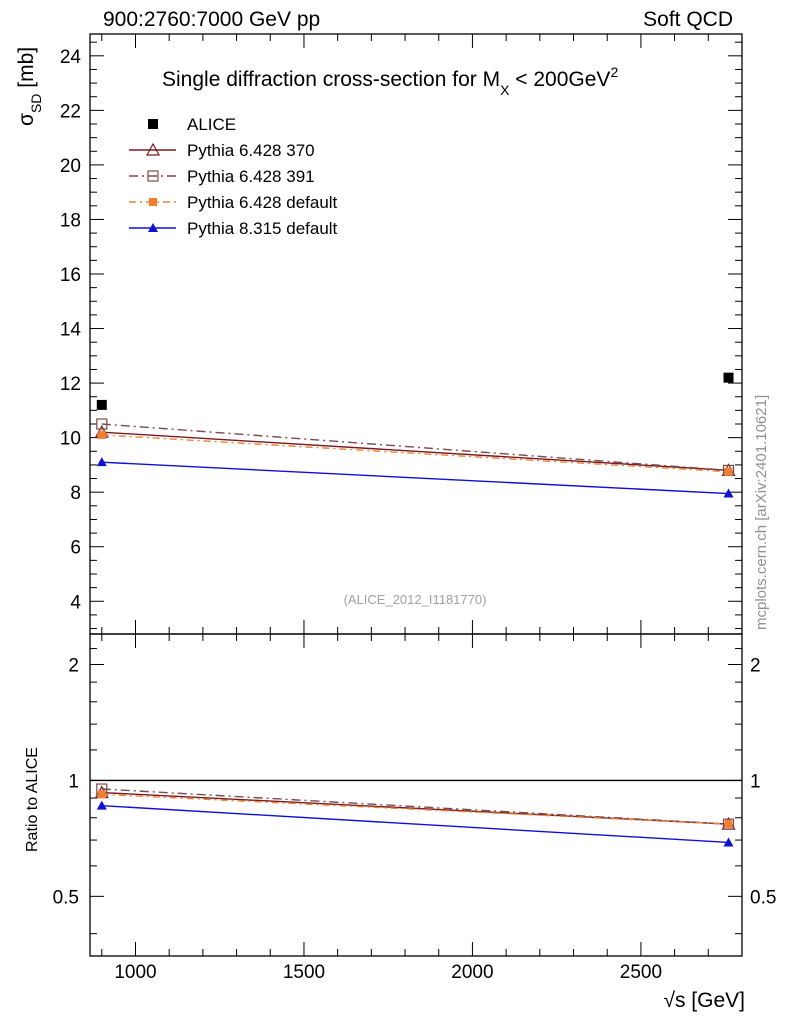 This screenshot has width=786, height=1024. I want to click on x-tick-label: 1000, so click(135, 972).